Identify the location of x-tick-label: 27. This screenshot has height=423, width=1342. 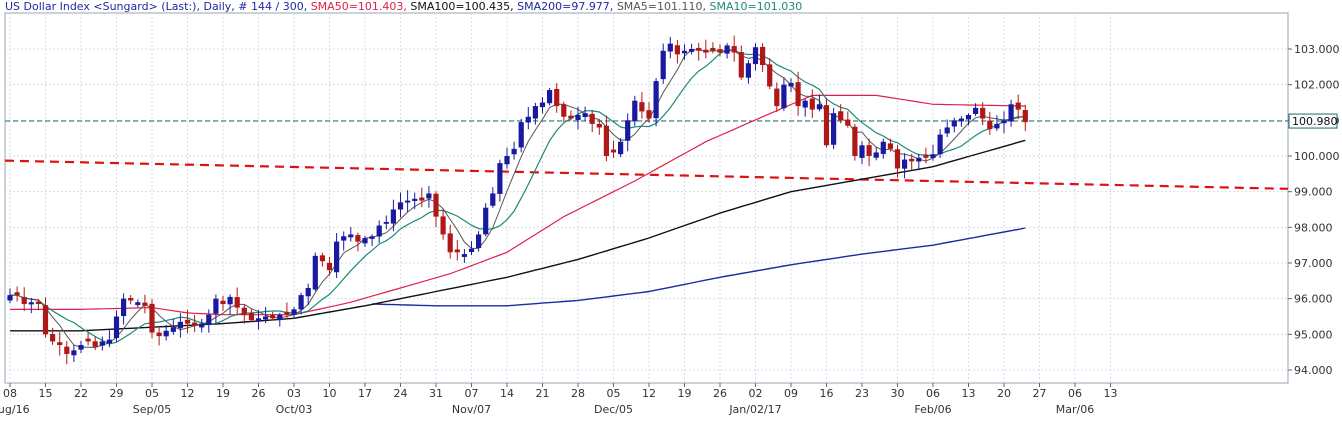
(1040, 393).